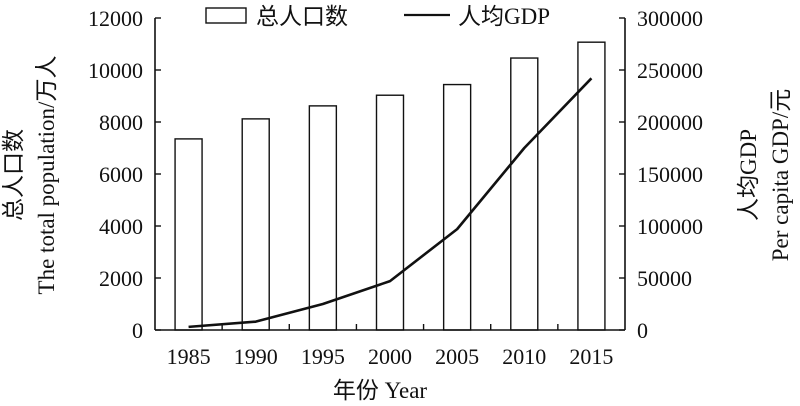  What do you see at coordinates (642, 330) in the screenshot?
I see `right-tick-label: 0` at bounding box center [642, 330].